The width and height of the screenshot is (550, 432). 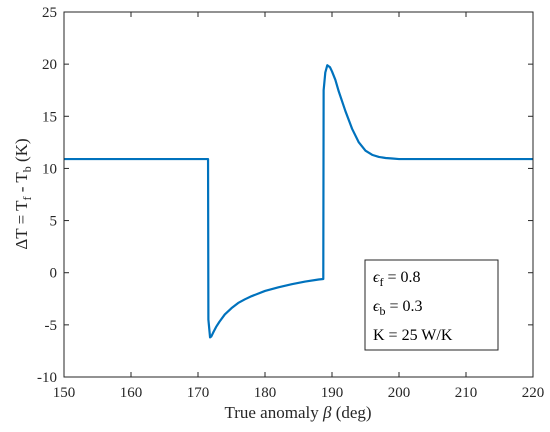 What do you see at coordinates (49, 117) in the screenshot?
I see `y-tick-label: 15` at bounding box center [49, 117].